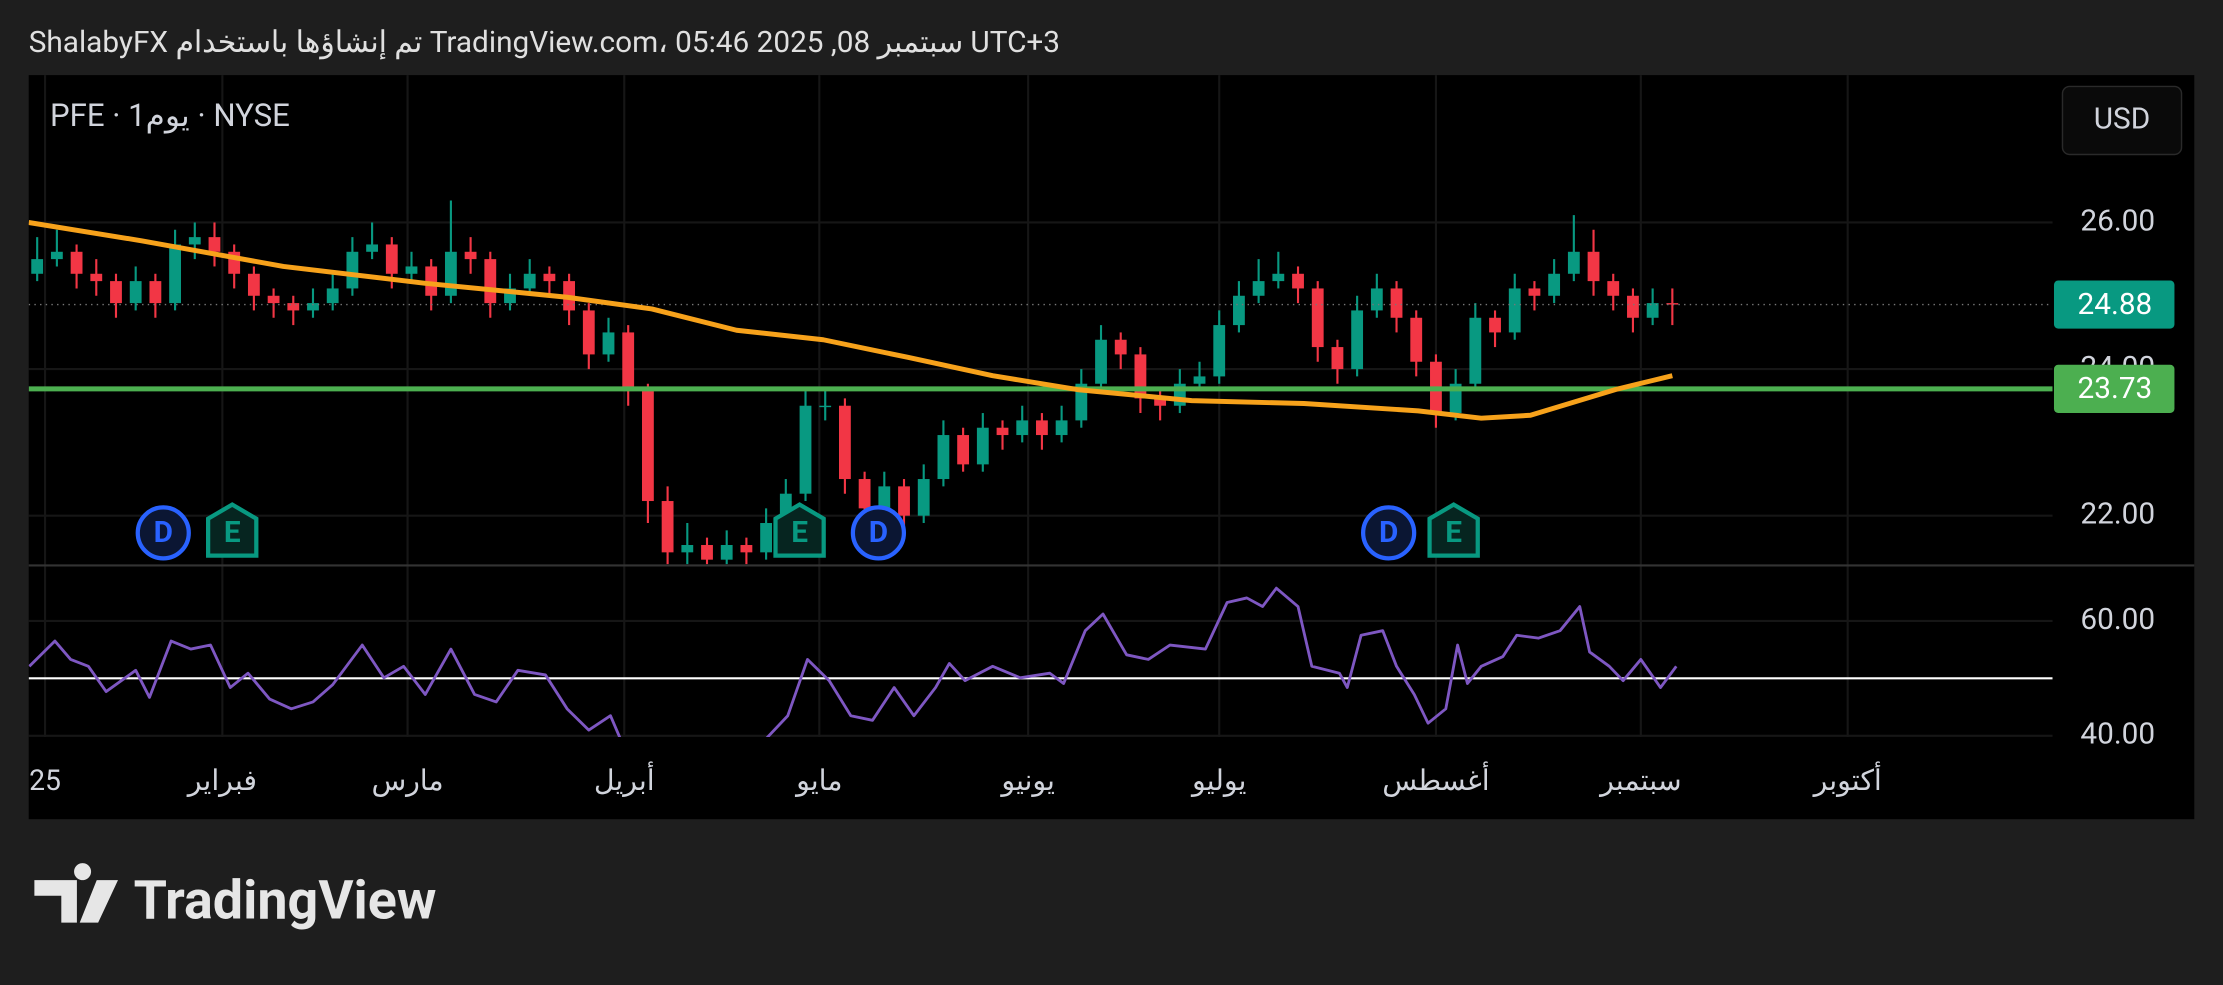 This screenshot has height=985, width=2223. What do you see at coordinates (285, 900) in the screenshot?
I see `logo-text: TradingView` at bounding box center [285, 900].